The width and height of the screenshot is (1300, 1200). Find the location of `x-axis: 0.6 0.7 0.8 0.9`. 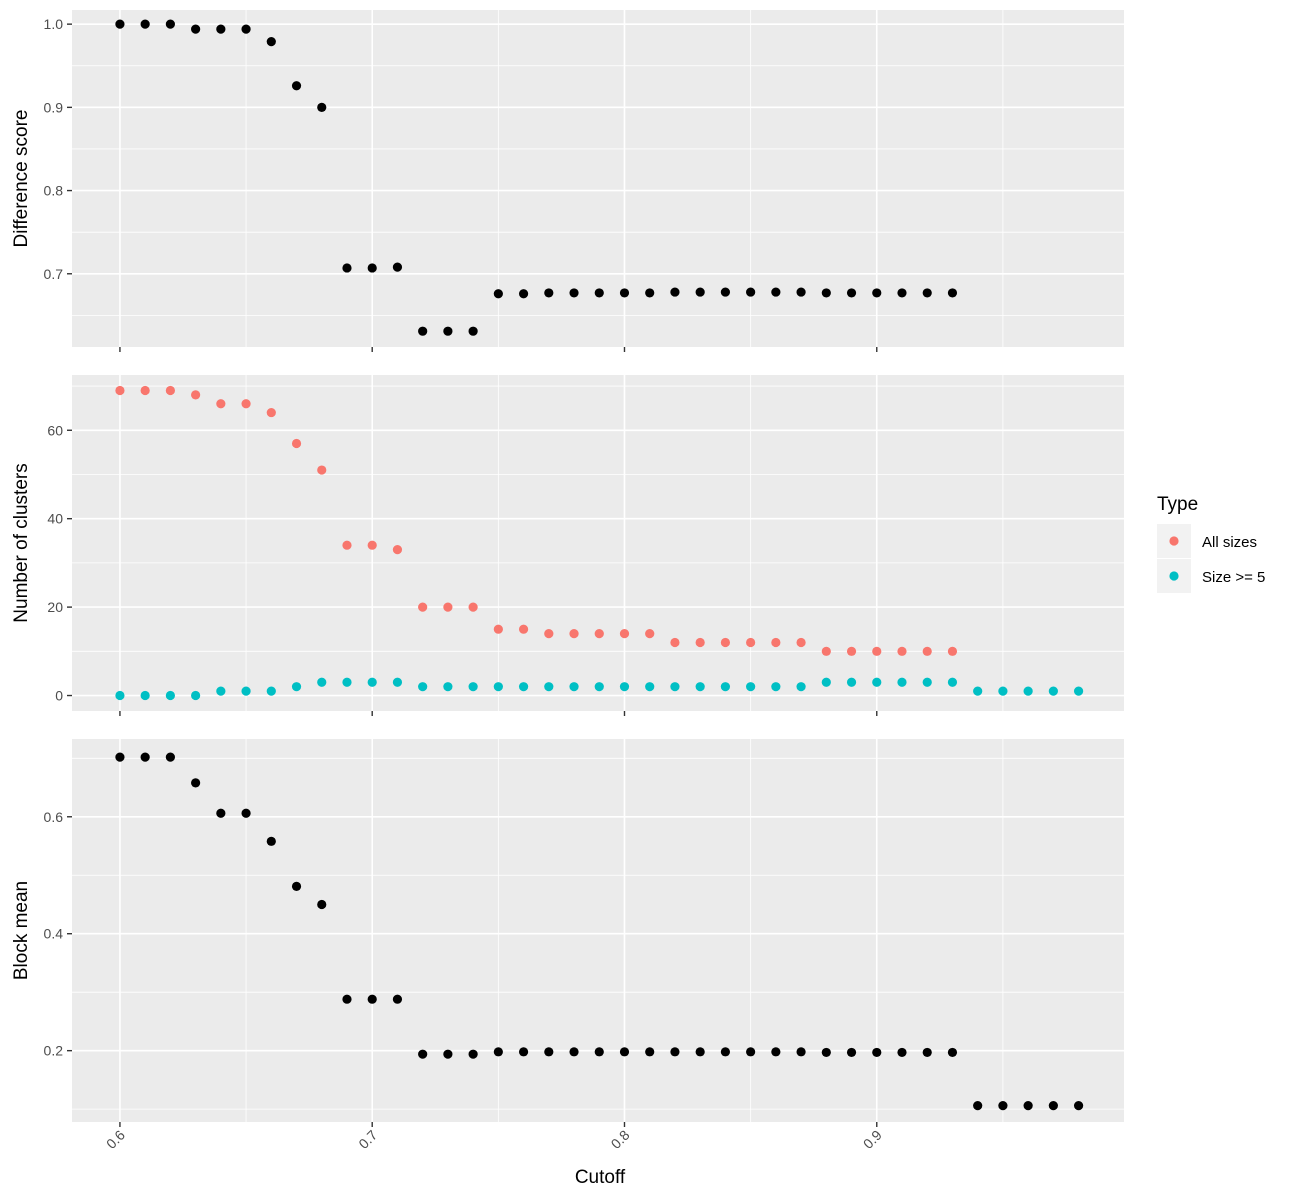

x-axis: 0.6 0.7 0.8 0.9 is located at coordinates (494, 1139).